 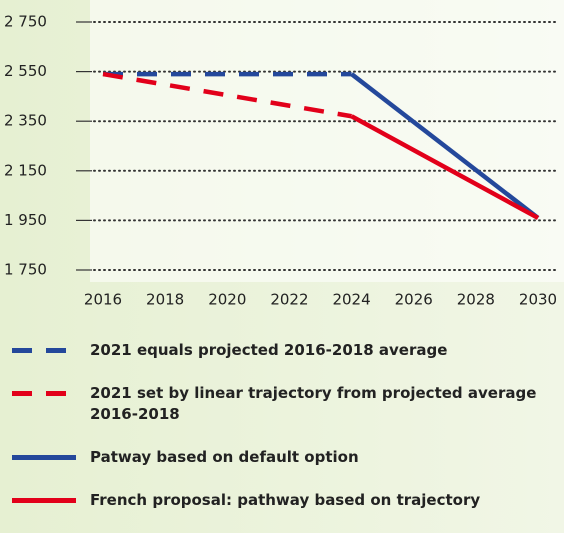 I want to click on x-tick-label: 2022, so click(x=289, y=300).